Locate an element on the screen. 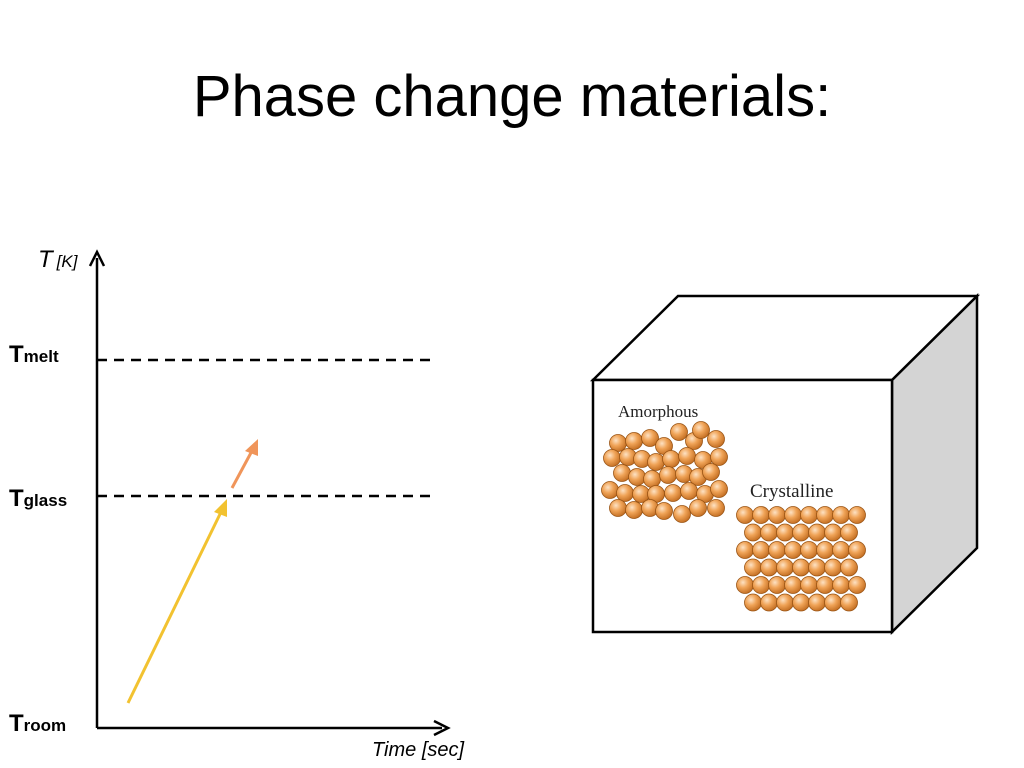 Image resolution: width=1024 pixels, height=768 pixels. crystalline-label: Crystalline is located at coordinates (791, 491).